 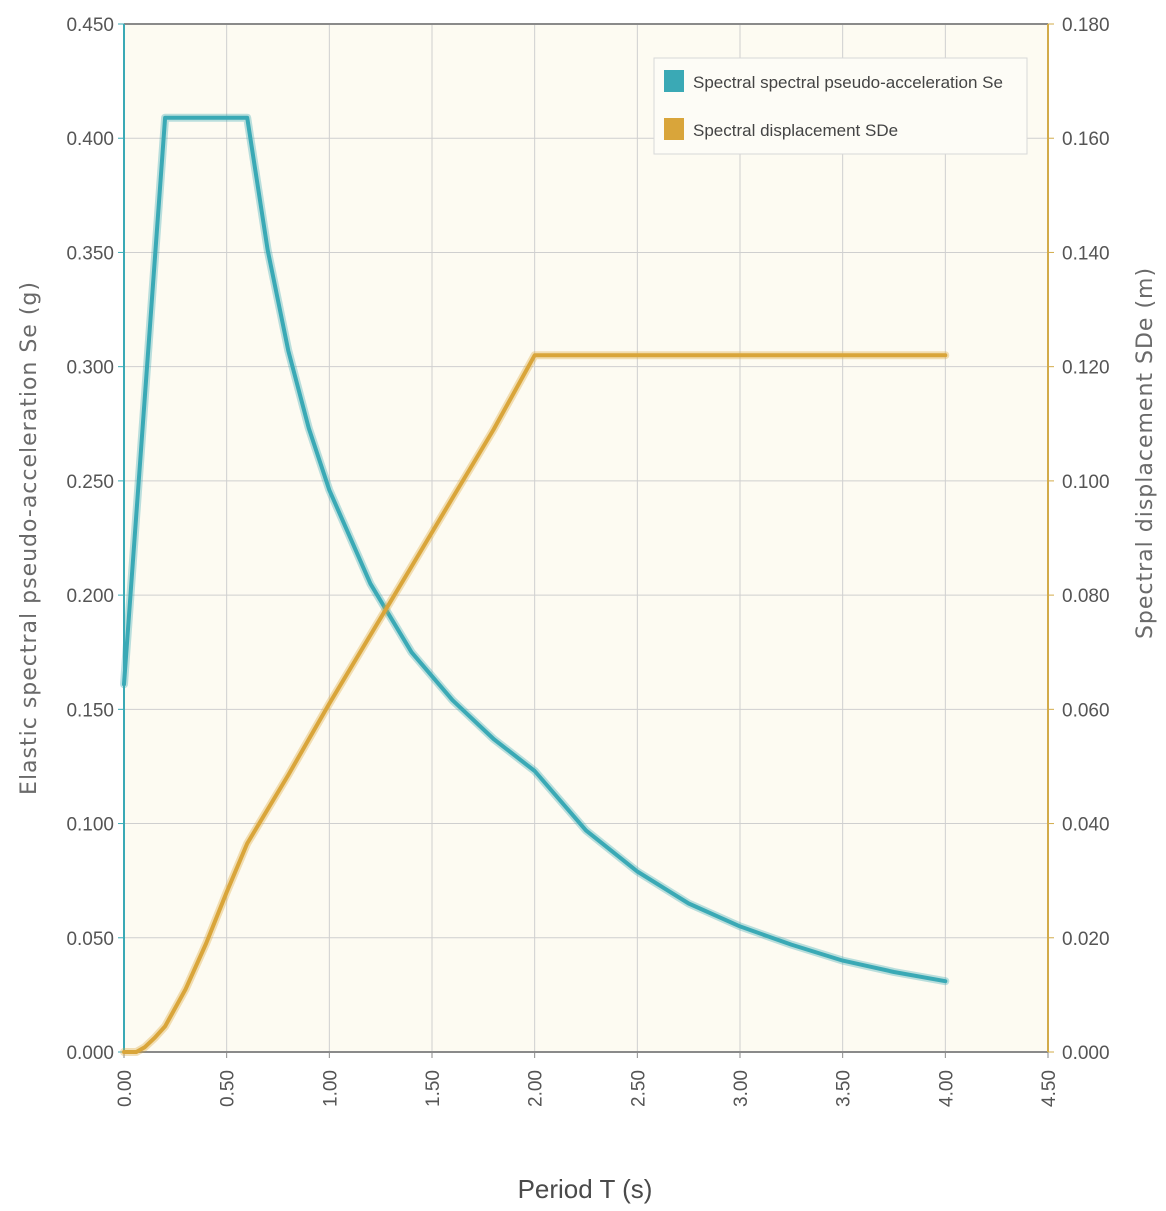 What do you see at coordinates (1145, 453) in the screenshot?
I see `y-right-axis-title: Spectral displacement SDe (m)` at bounding box center [1145, 453].